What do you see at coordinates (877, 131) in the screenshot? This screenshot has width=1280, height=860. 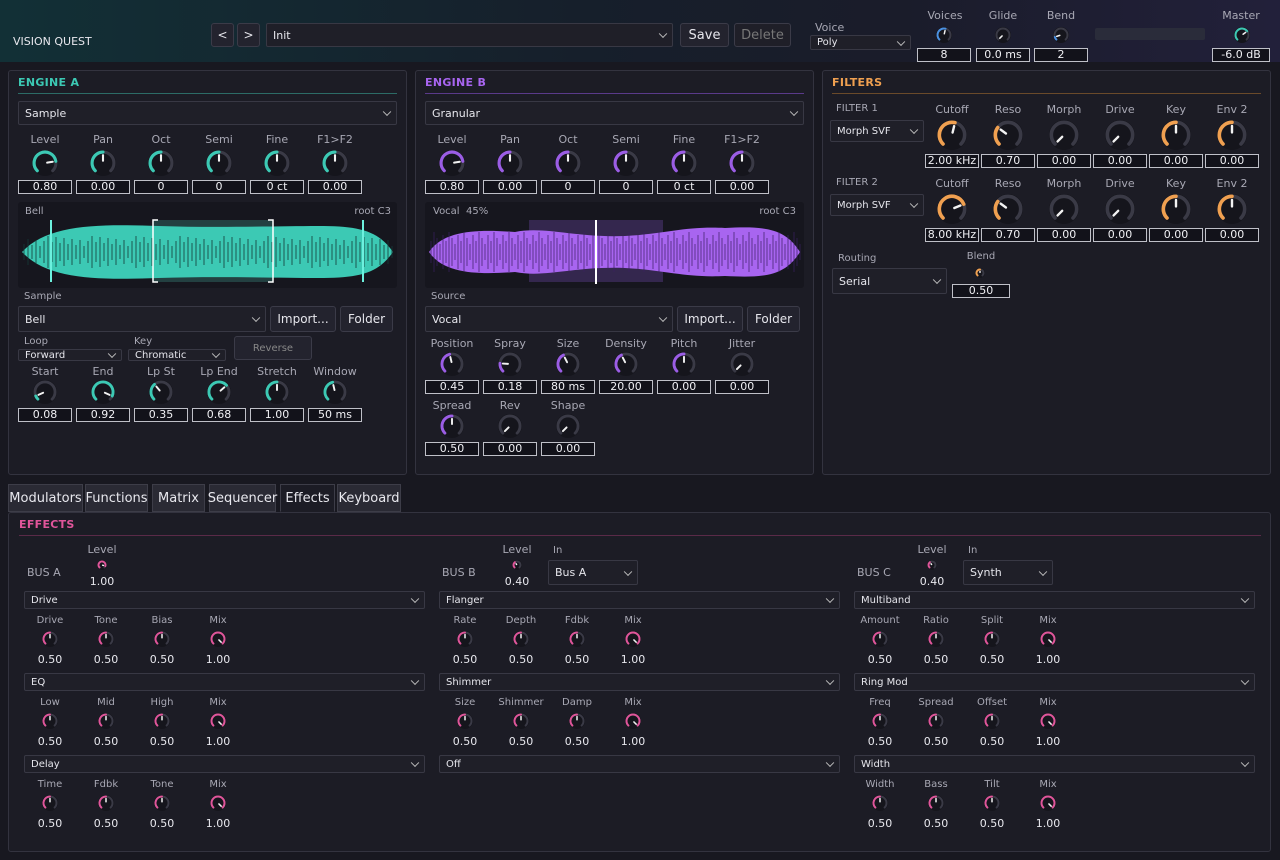 I see `filter-1-type-select: Morph SVF` at bounding box center [877, 131].